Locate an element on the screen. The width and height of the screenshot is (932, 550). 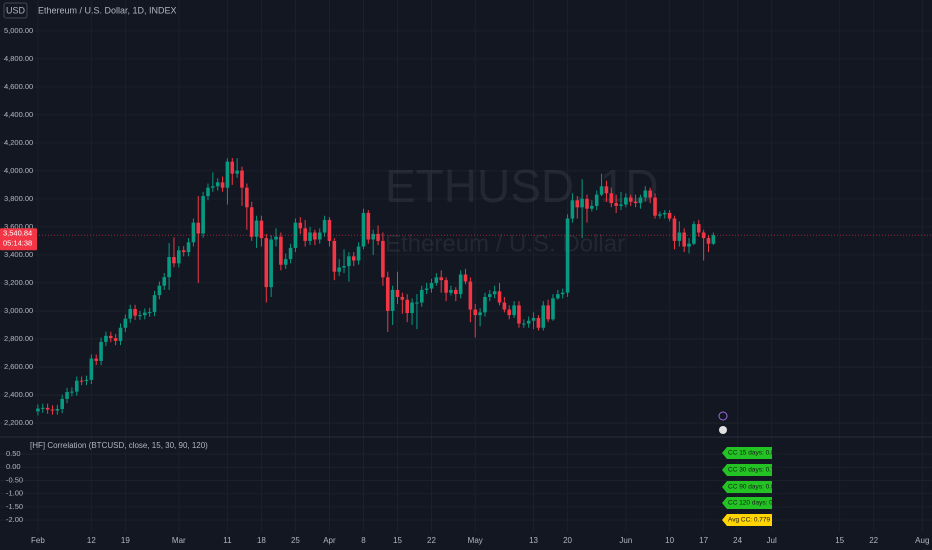
x-tick-label: Apr is located at coordinates (329, 540).